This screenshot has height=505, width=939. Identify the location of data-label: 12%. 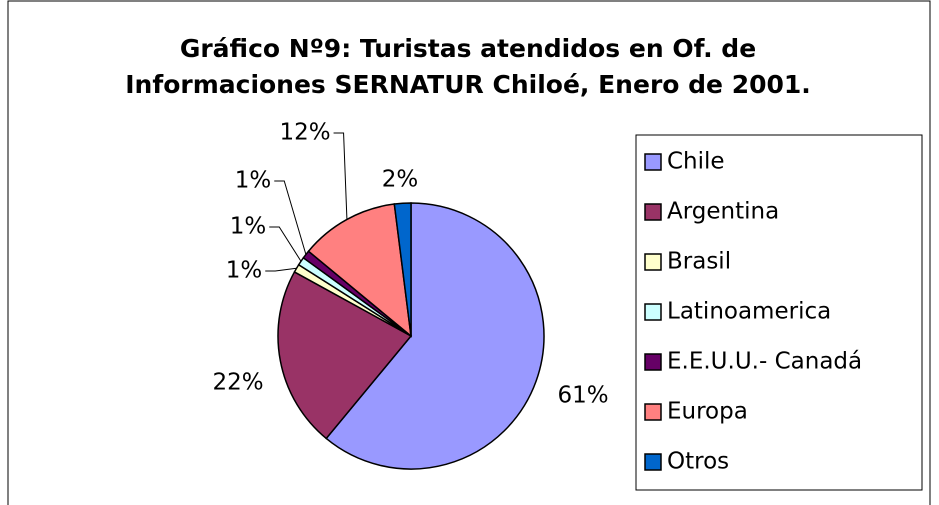
(304, 133).